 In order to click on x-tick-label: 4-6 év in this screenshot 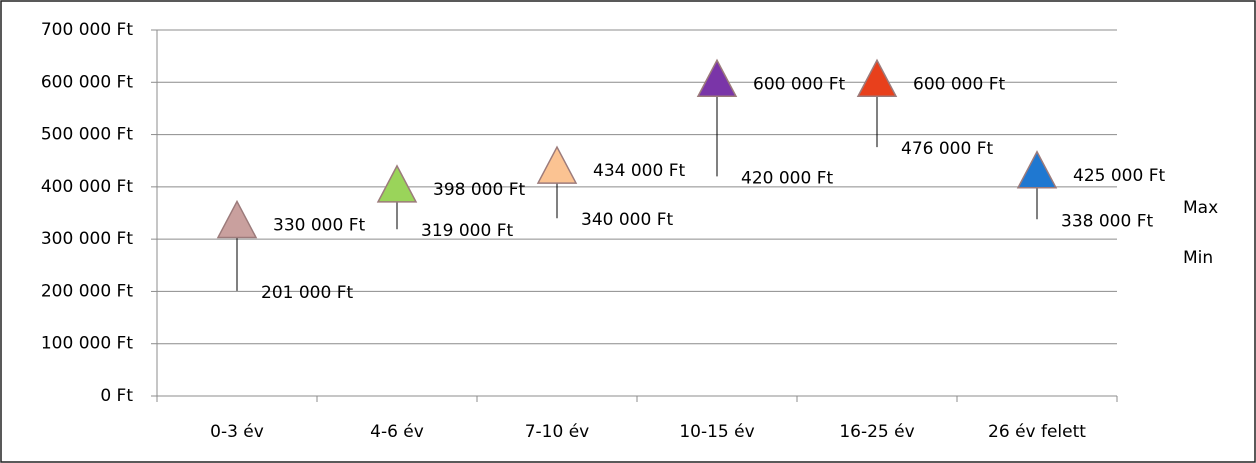, I will do `click(397, 432)`.